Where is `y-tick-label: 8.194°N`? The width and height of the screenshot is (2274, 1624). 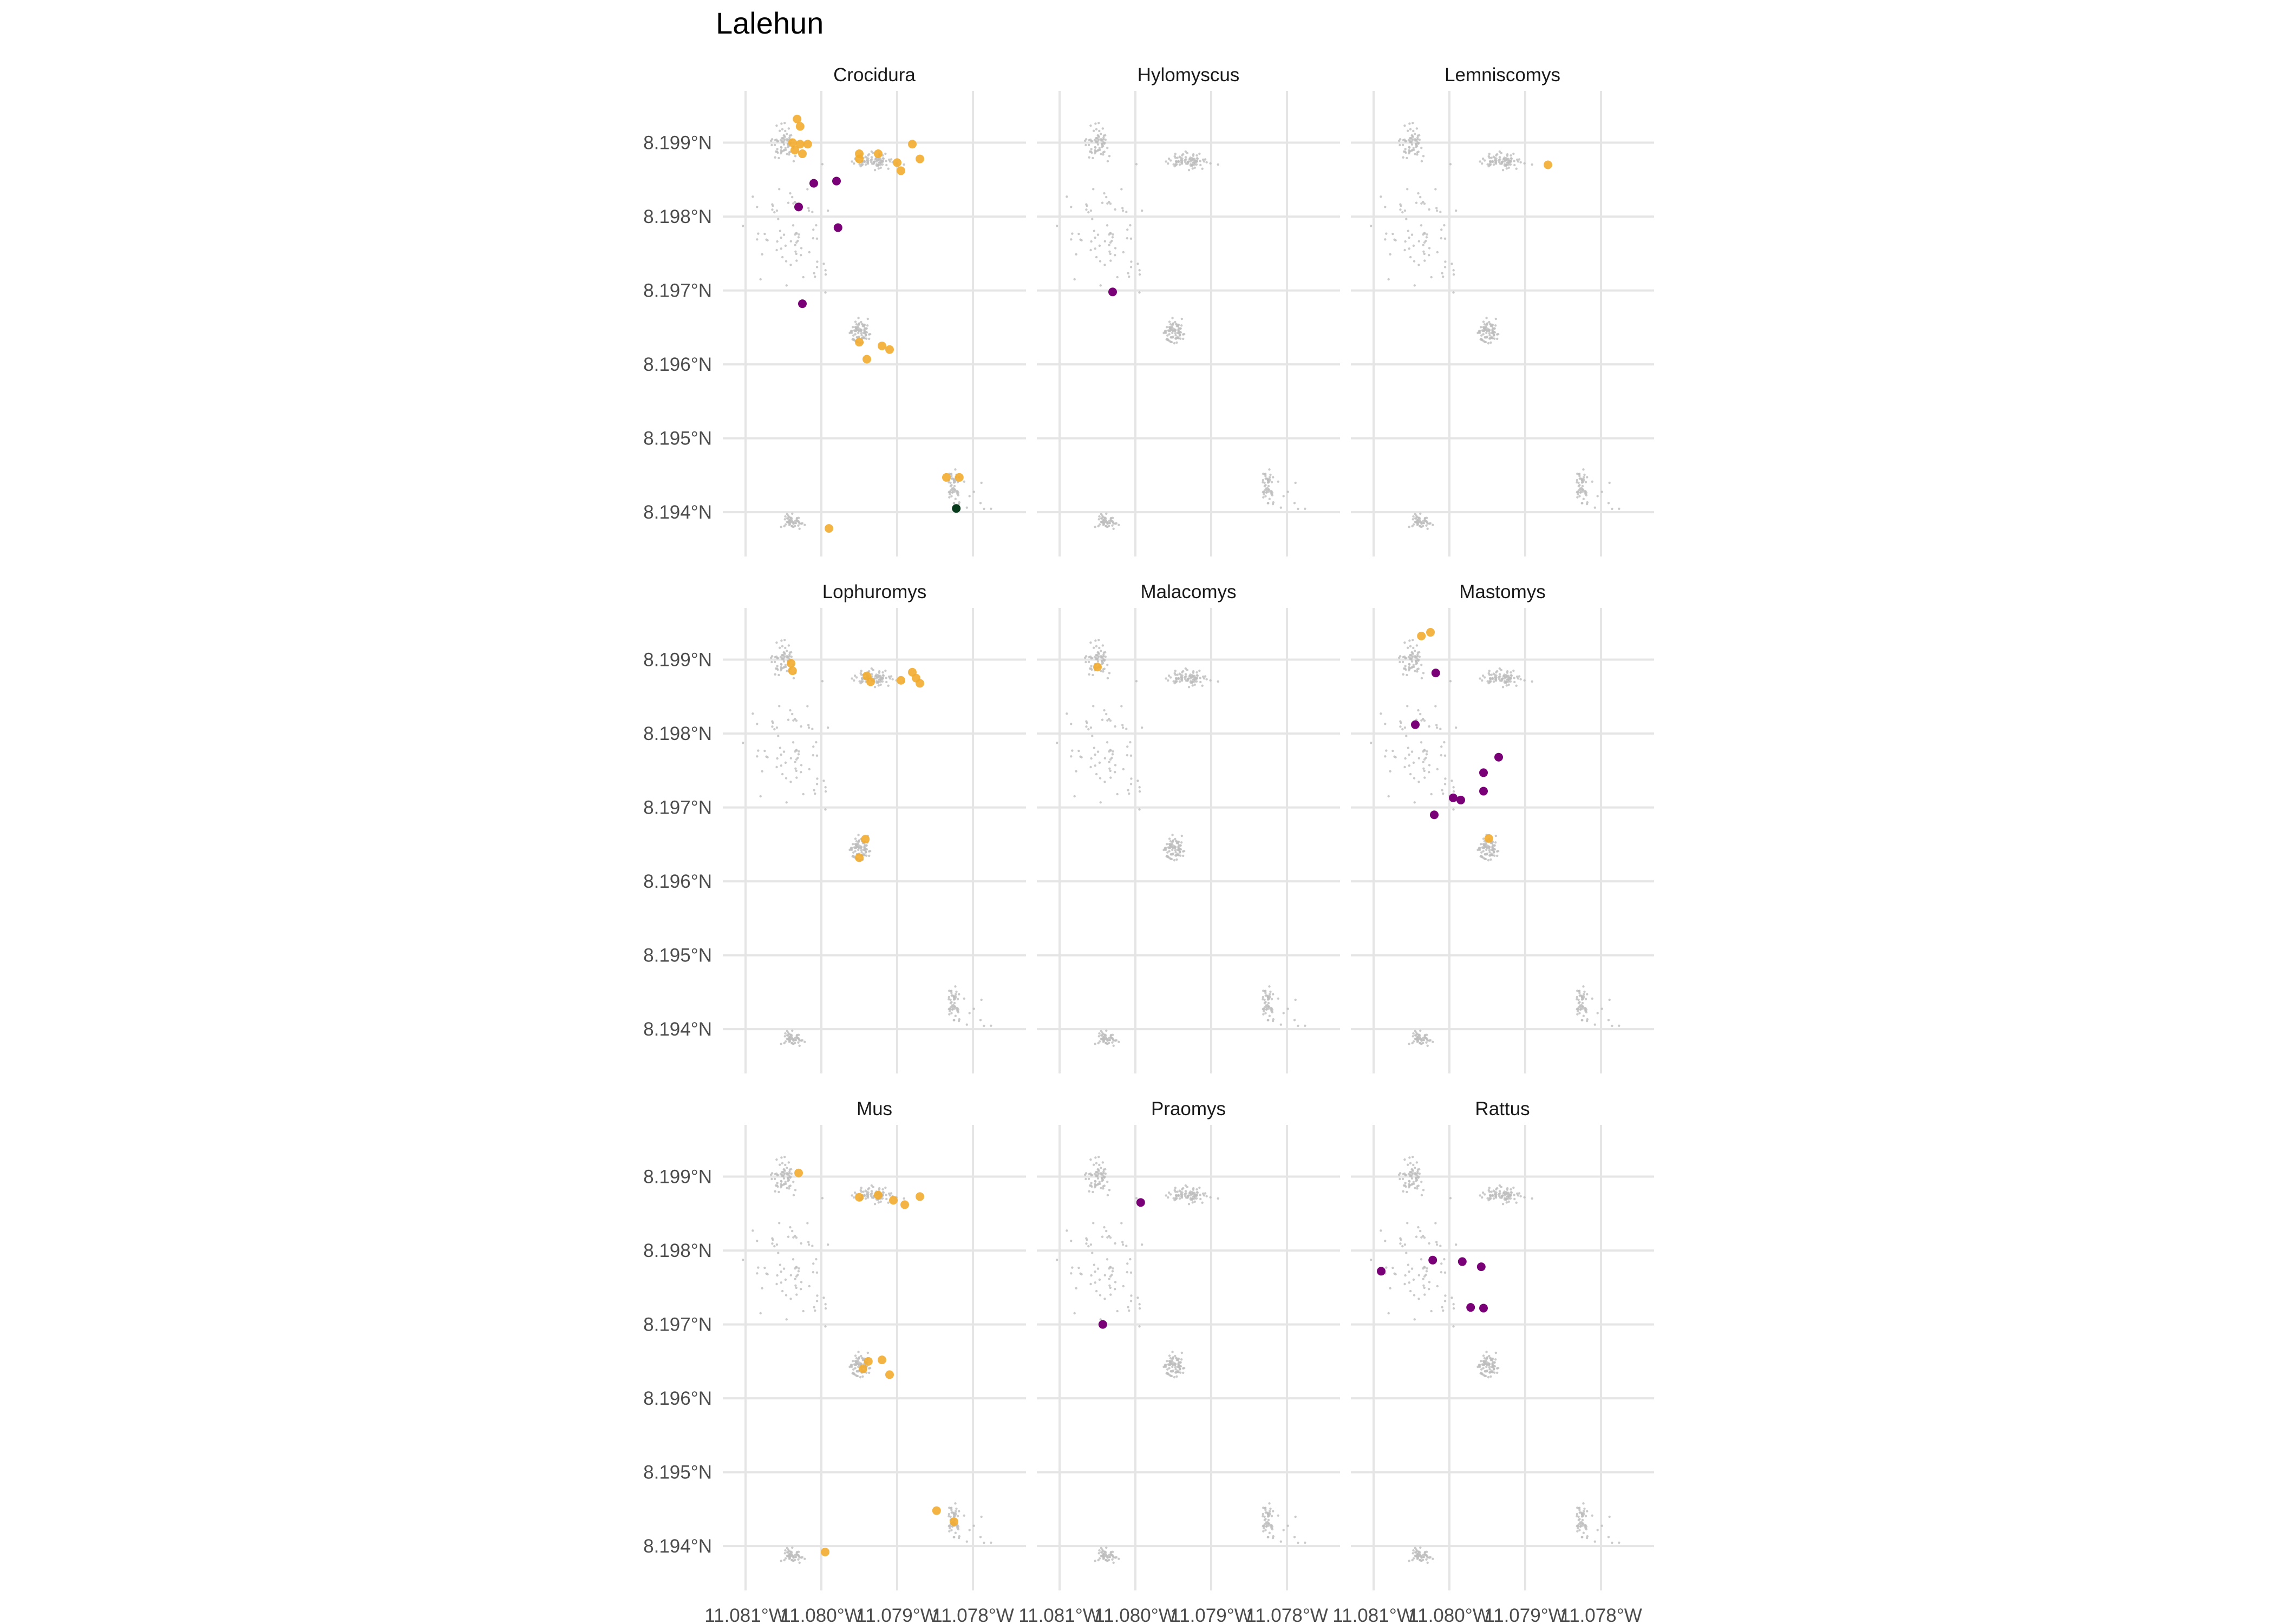
y-tick-label: 8.194°N is located at coordinates (678, 1029).